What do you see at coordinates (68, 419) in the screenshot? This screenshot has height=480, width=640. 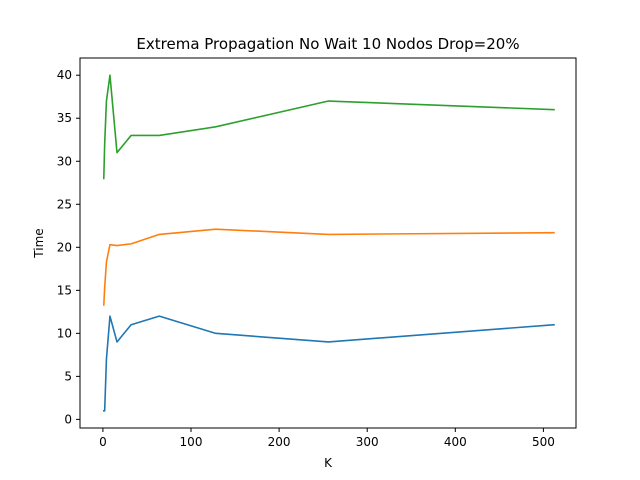 I see `y-tick-label: 0` at bounding box center [68, 419].